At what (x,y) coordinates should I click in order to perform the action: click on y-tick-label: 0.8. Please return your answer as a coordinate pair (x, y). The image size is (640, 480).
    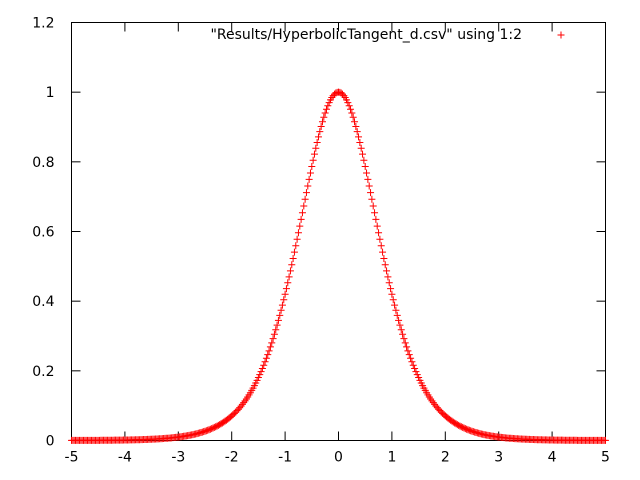
    Looking at the image, I should click on (43, 163).